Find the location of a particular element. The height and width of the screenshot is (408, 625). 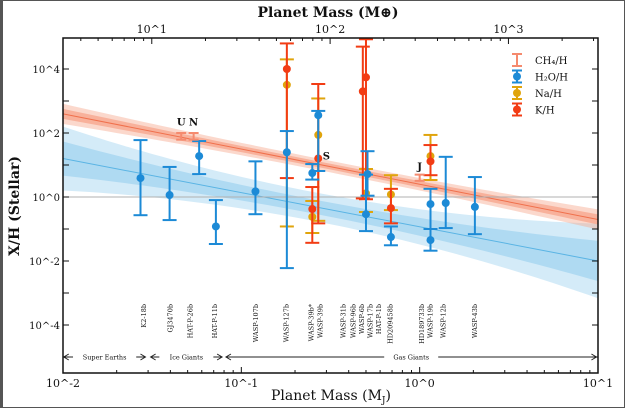

x-axis-label-part: ) is located at coordinates (388, 396).